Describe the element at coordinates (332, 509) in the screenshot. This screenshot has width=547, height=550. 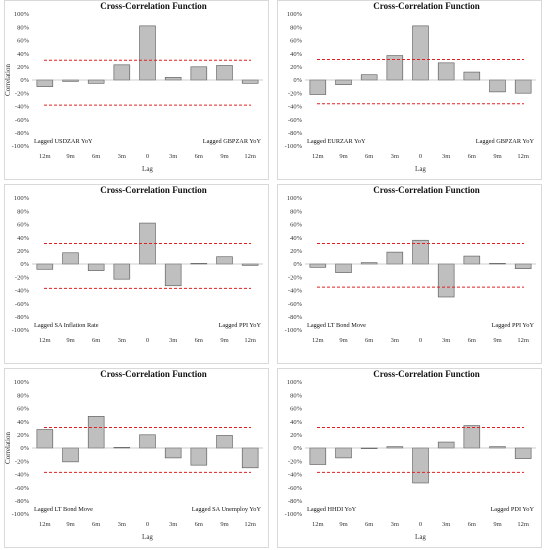
I see `lagged-series-label: Lagged HHDI YoY` at that location.